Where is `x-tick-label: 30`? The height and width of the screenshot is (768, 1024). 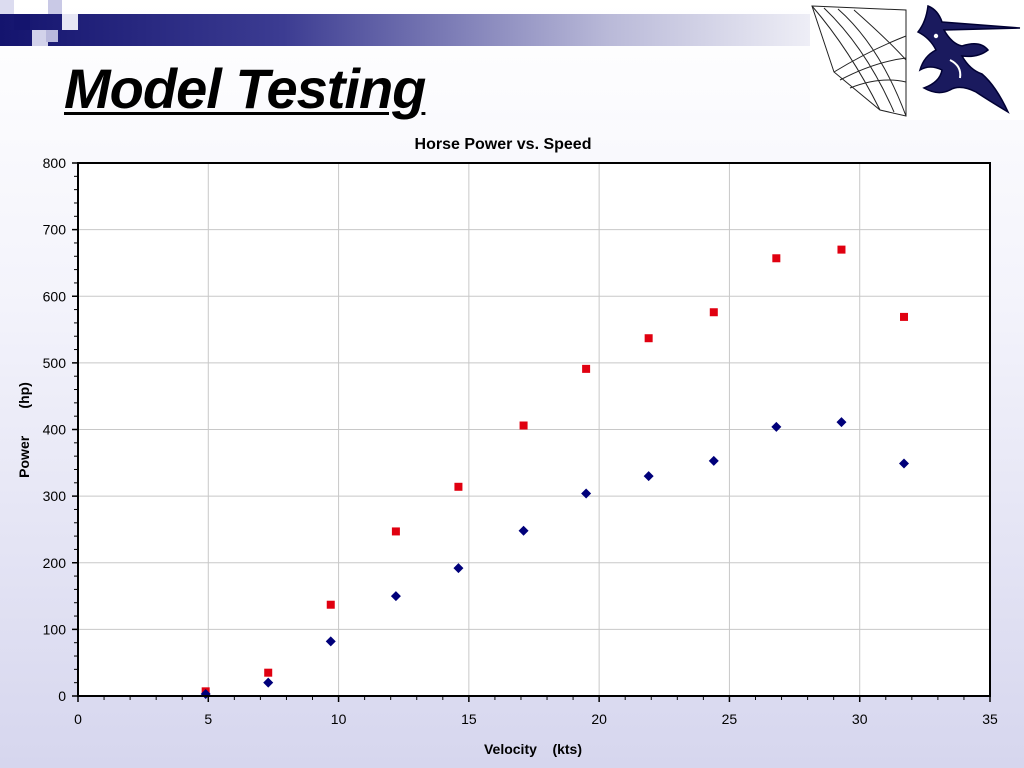 x-tick-label: 30 is located at coordinates (860, 719).